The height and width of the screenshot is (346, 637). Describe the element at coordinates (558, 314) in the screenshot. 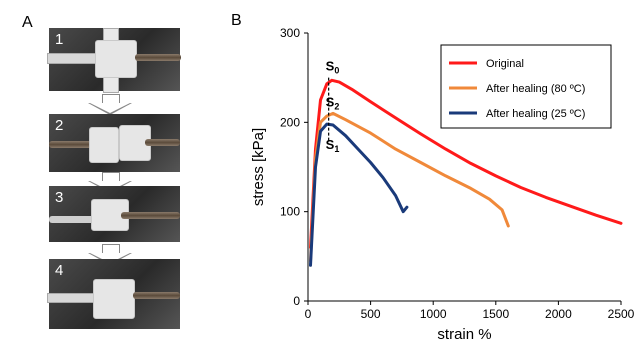

I see `x-tick-label: 2000` at that location.